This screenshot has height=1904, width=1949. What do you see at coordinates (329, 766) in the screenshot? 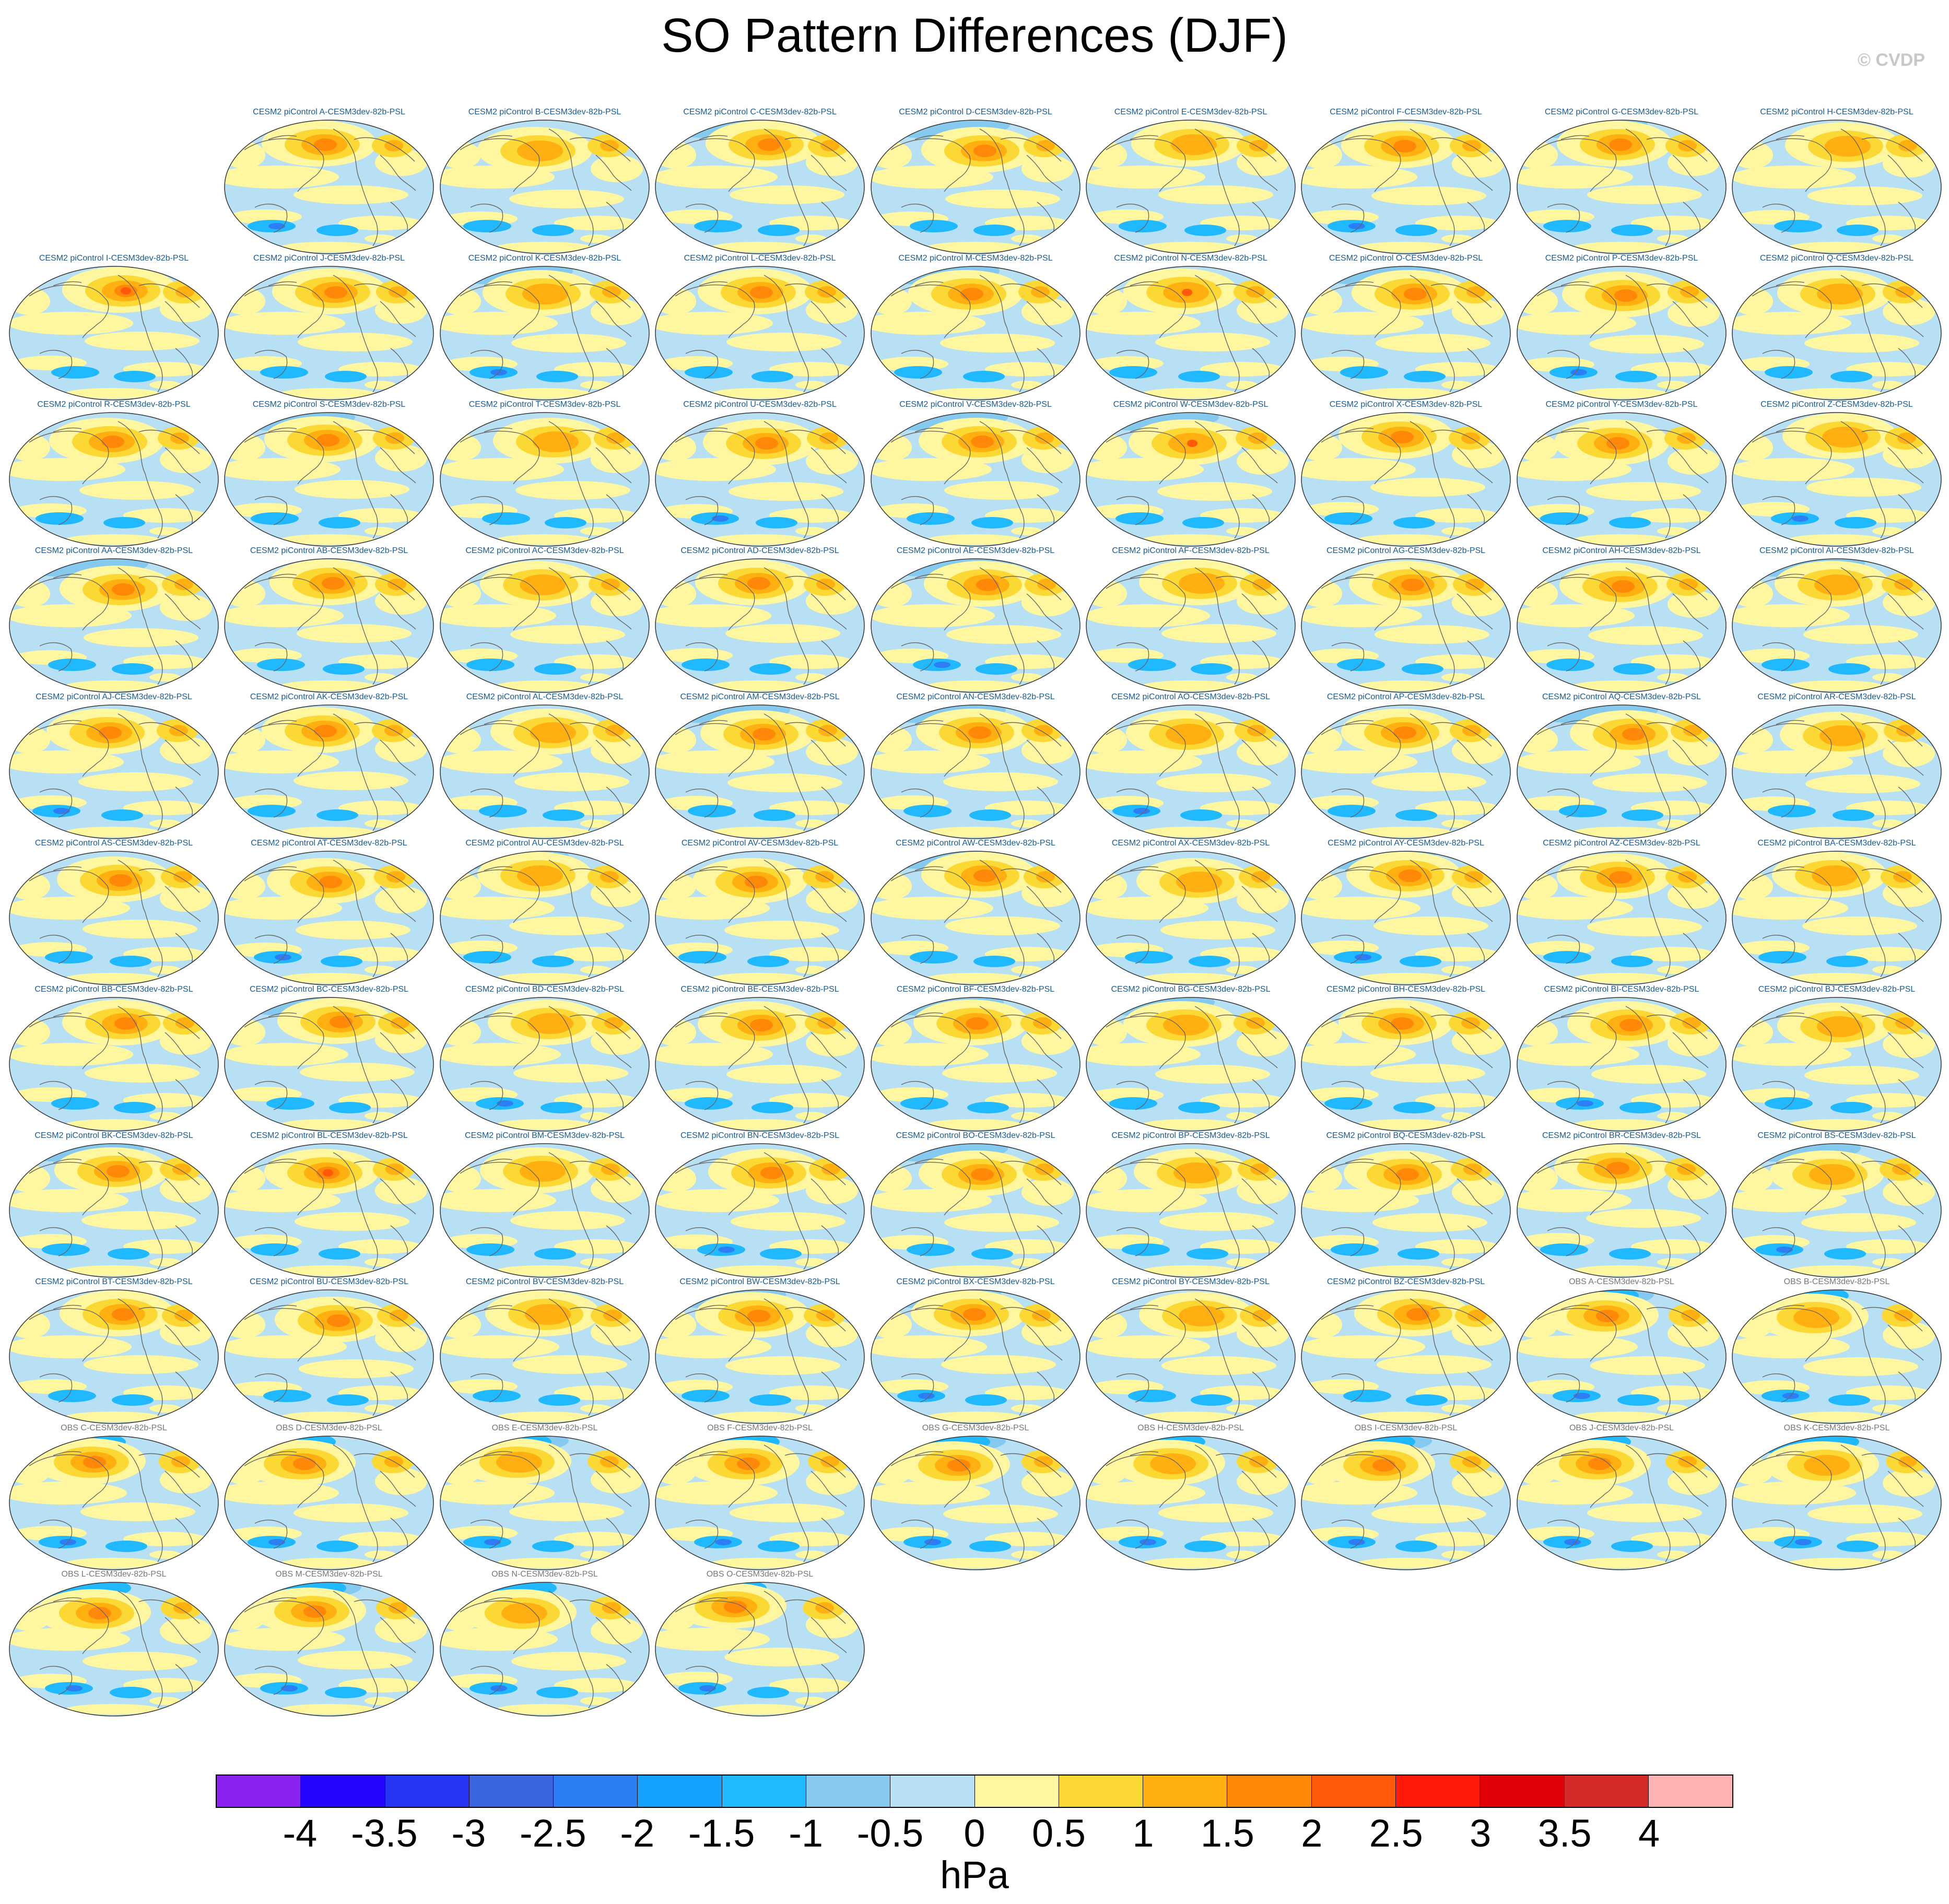
I see `map-panel: CESM2 piControl AK-CESM3dev-82b-PSL` at bounding box center [329, 766].